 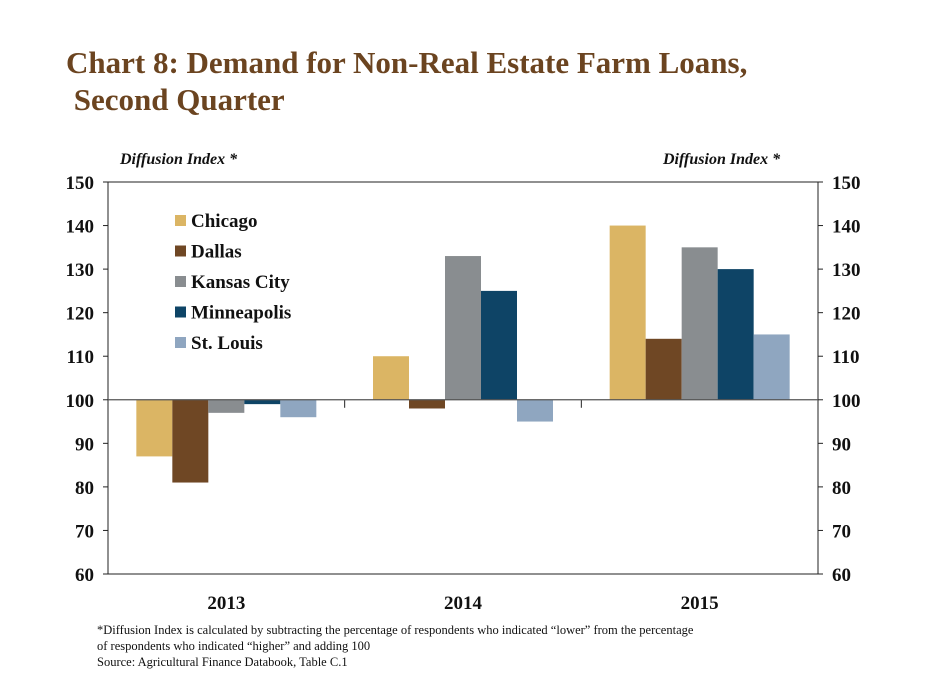 I want to click on bar-st-louis-2015, so click(x=771, y=367).